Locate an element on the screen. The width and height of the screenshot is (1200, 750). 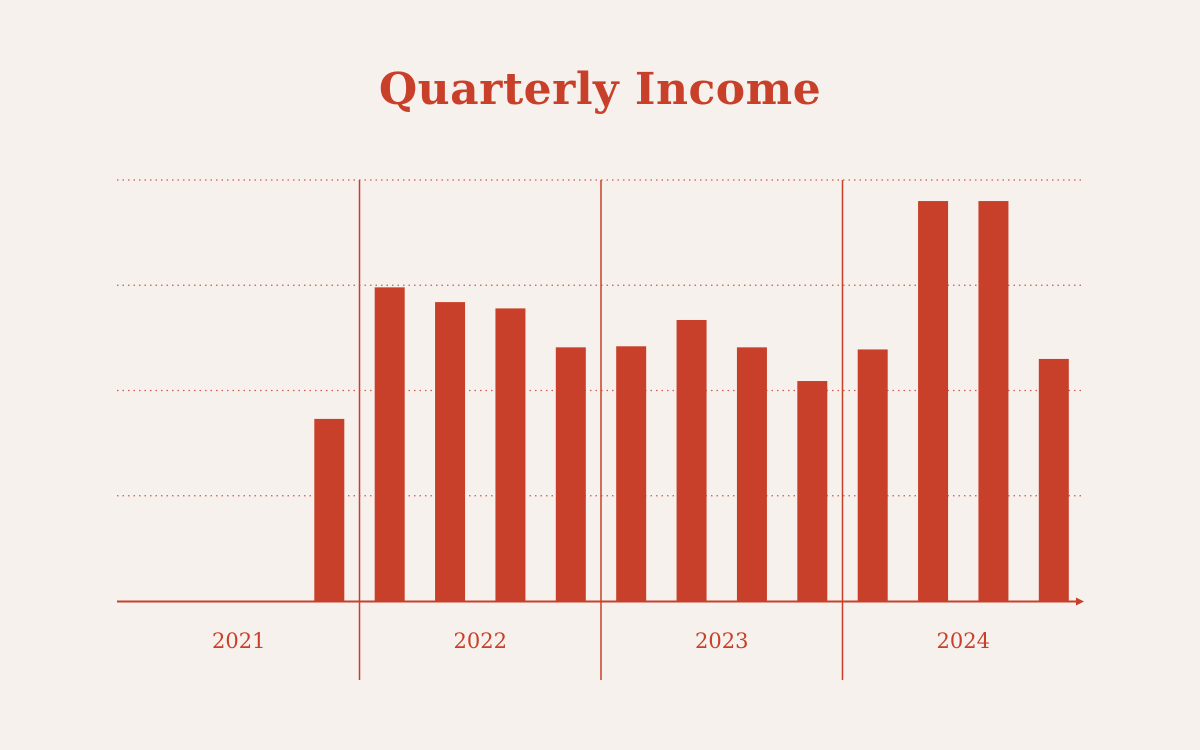
x-axis-arrow is located at coordinates (1080, 601).